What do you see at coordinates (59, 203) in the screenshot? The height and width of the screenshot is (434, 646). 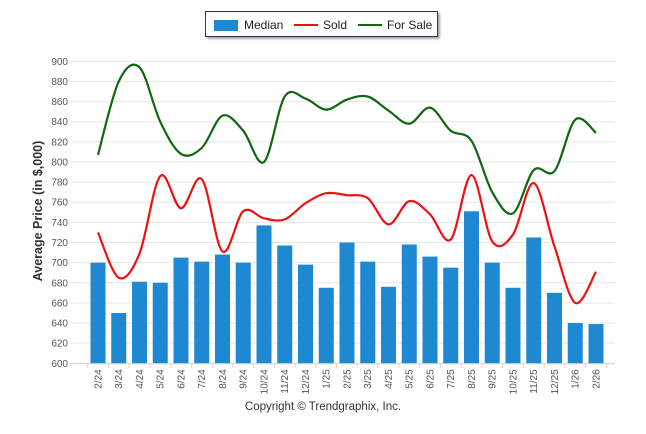 I see `y-tick-label: 760` at bounding box center [59, 203].